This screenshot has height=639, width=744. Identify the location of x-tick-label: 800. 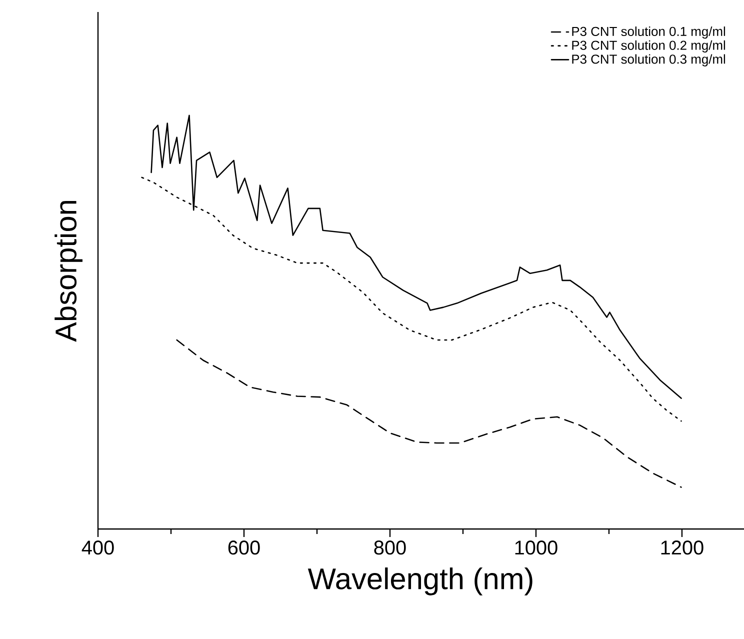
(390, 547).